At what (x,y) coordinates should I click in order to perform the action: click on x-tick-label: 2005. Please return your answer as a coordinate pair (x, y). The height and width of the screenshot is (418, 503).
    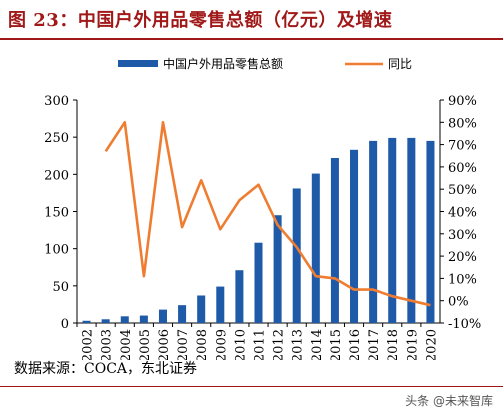
    Looking at the image, I should click on (145, 344).